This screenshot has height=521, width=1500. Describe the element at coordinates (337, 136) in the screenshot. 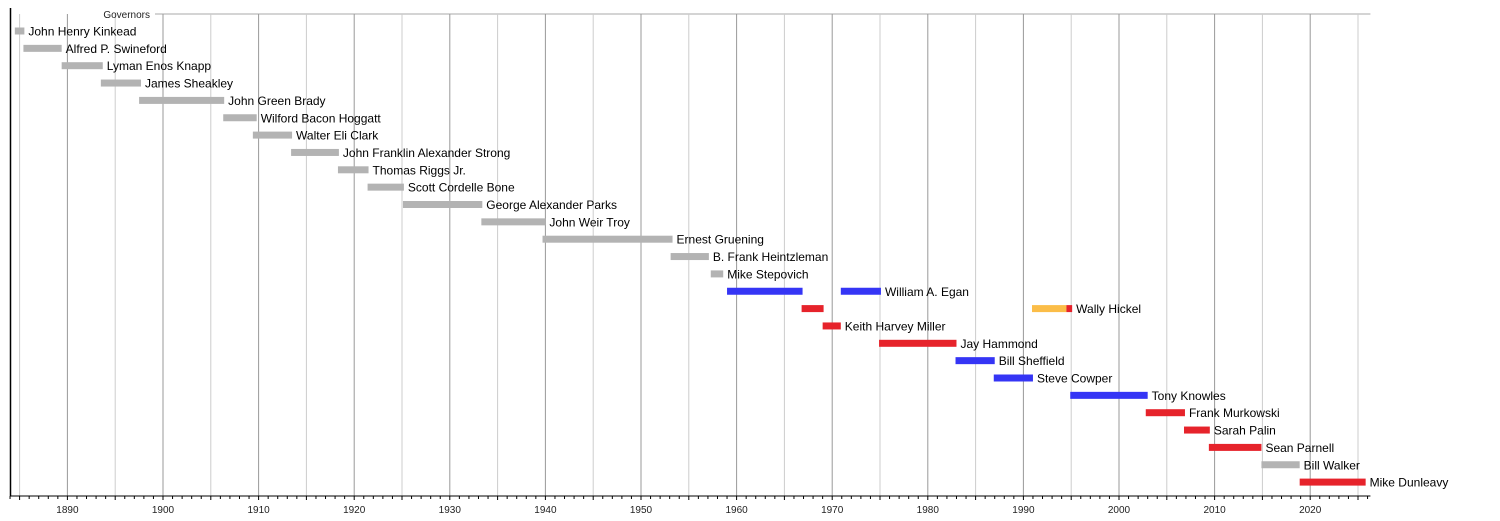

I see `governor-label: Walter Eli Clark` at that location.